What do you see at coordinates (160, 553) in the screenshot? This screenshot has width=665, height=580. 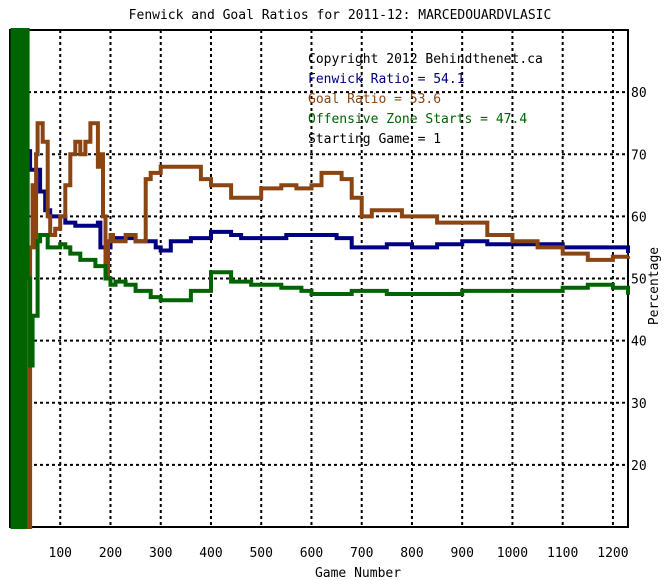 I see `x-tick-label: 300` at bounding box center [160, 553].